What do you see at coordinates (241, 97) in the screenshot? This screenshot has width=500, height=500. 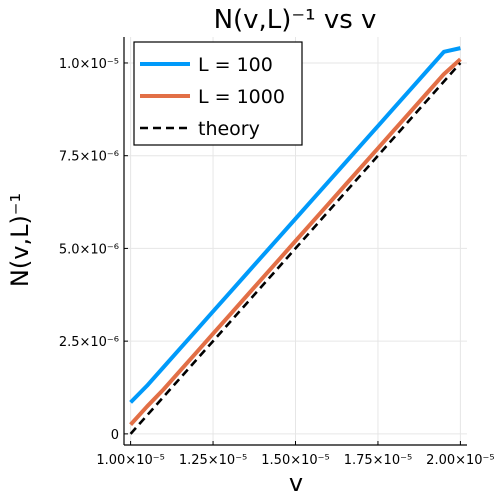 I see `legend-label: L = 1000` at bounding box center [241, 97].